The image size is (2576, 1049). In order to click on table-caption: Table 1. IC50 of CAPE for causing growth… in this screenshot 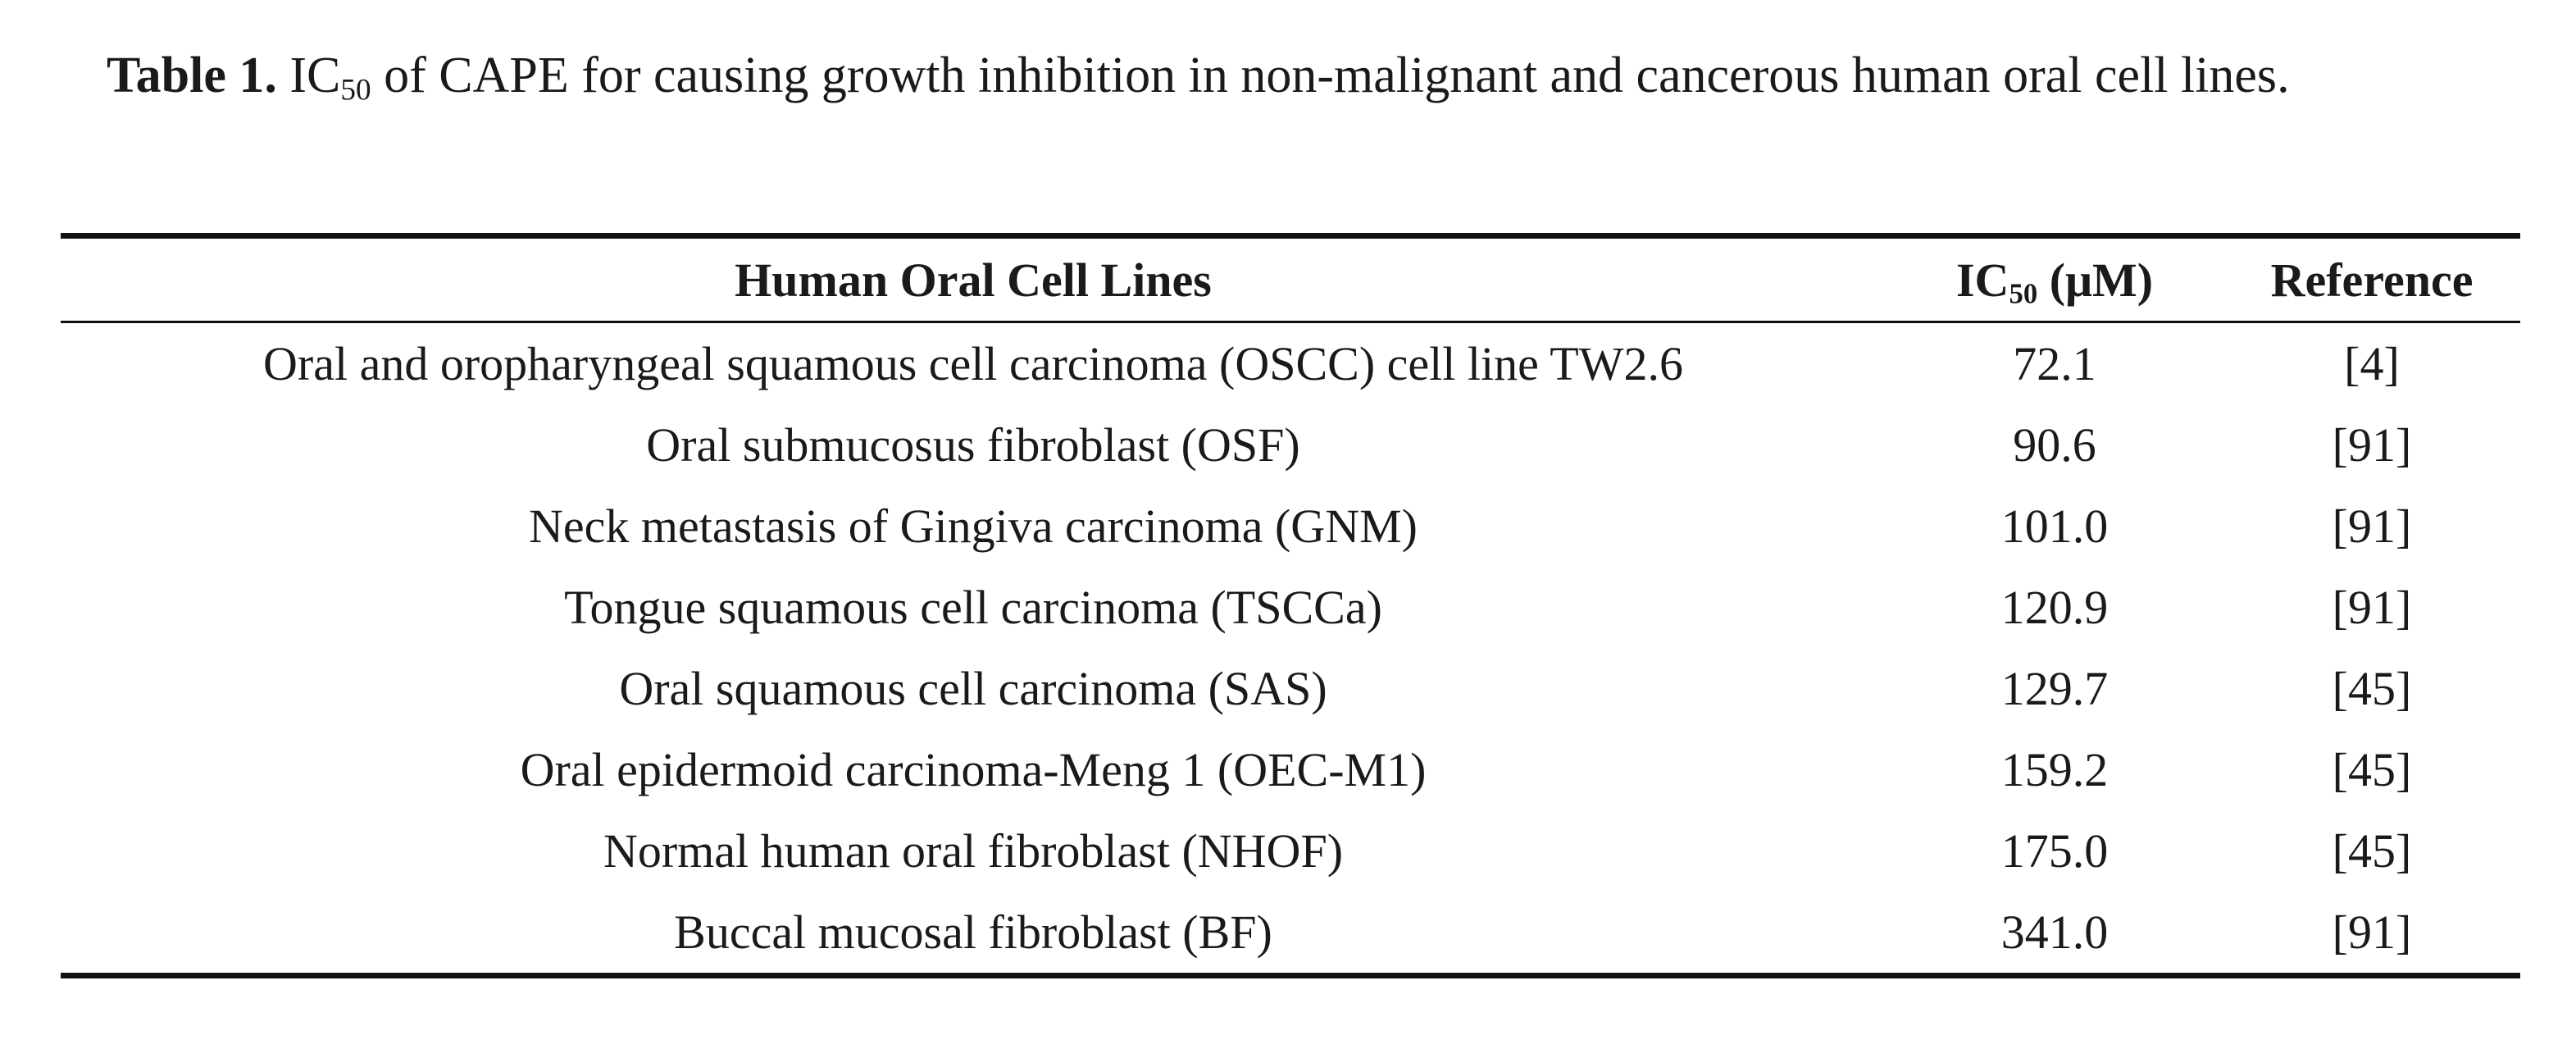, I will do `click(1293, 75)`.